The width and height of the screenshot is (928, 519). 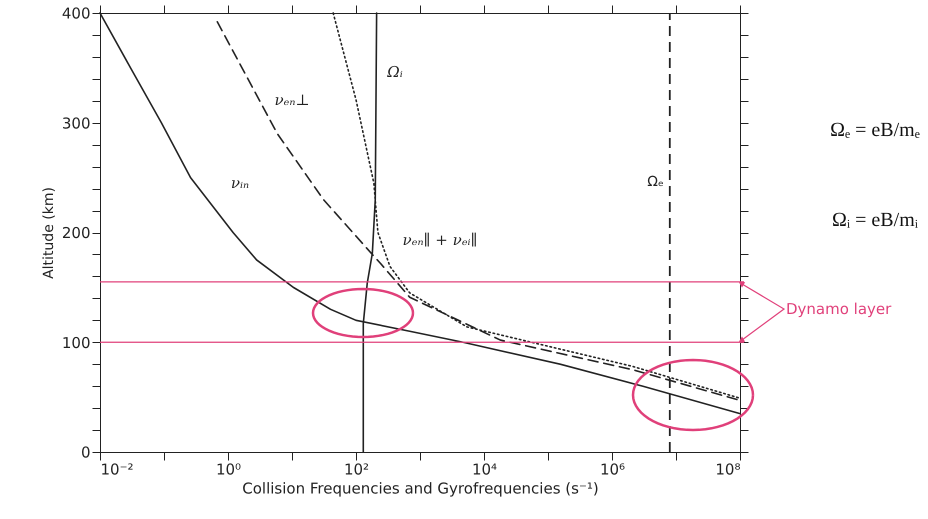 I want to click on text: Dynamo layer, so click(x=839, y=309).